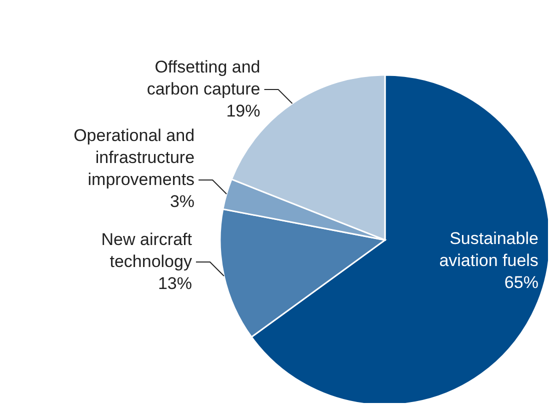 The height and width of the screenshot is (408, 555). What do you see at coordinates (203, 78) in the screenshot?
I see `slice-label: Offsetting and carbon capture` at bounding box center [203, 78].